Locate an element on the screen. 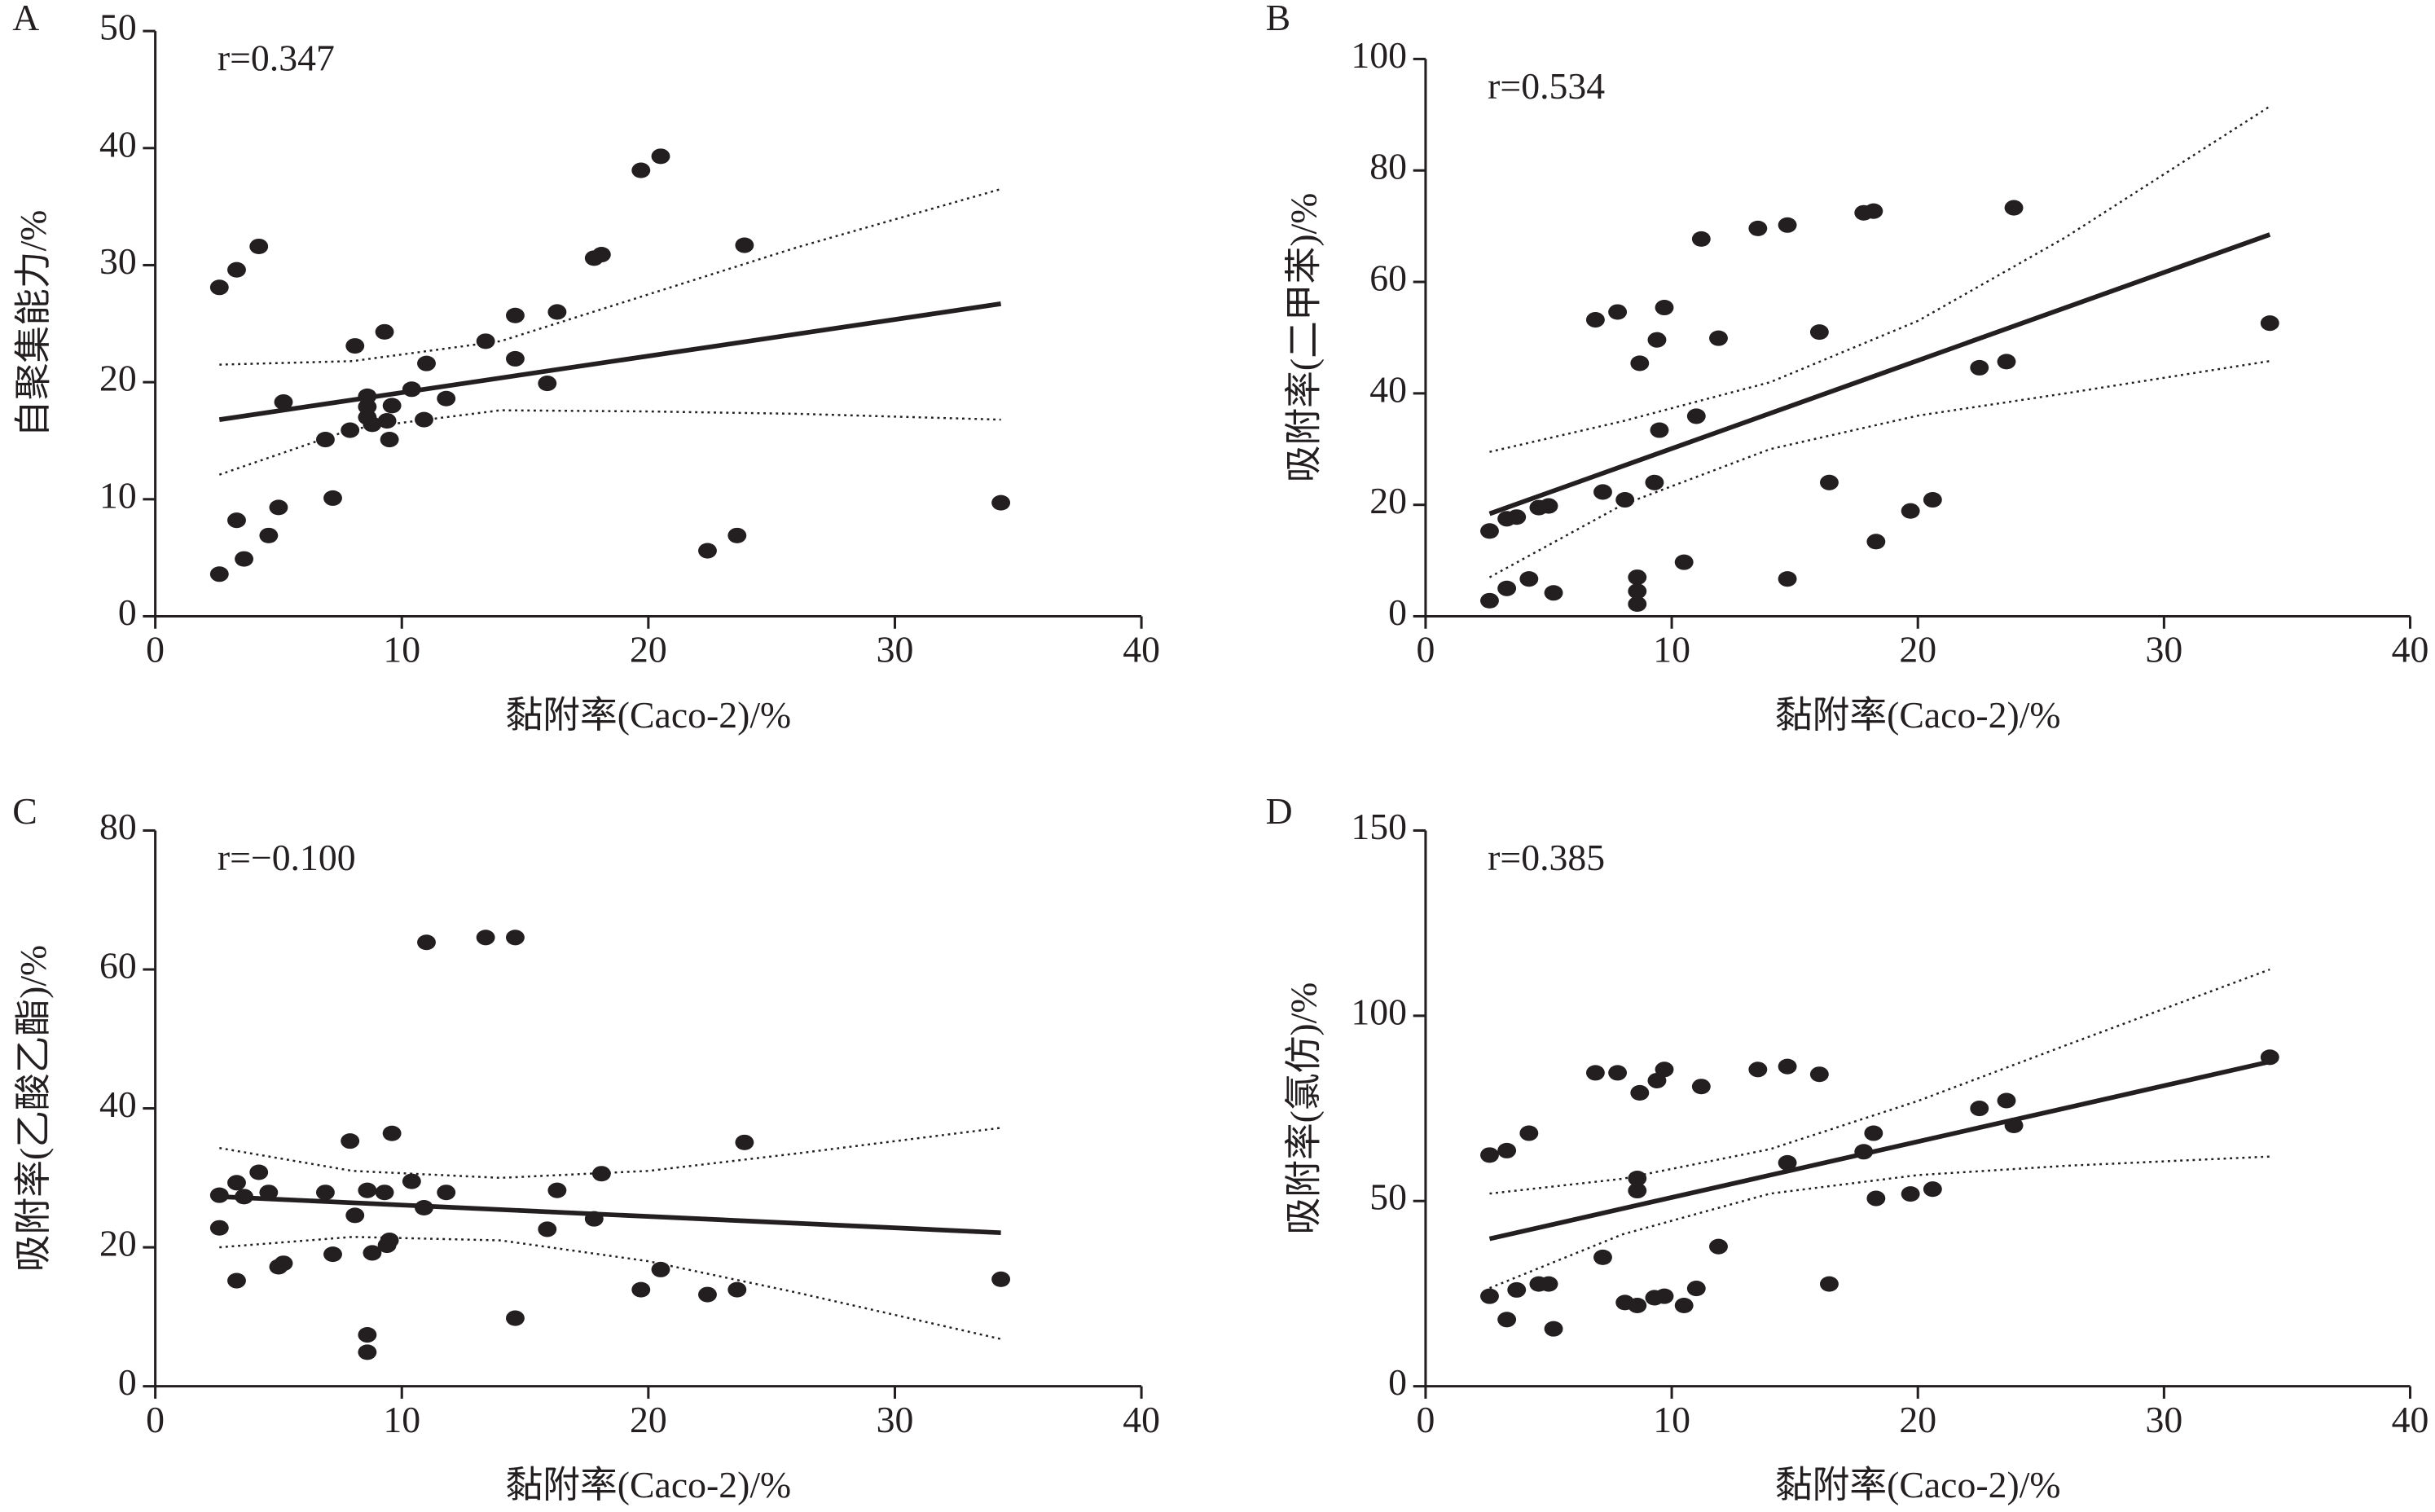  panel-label: B is located at coordinates (1278, 19).